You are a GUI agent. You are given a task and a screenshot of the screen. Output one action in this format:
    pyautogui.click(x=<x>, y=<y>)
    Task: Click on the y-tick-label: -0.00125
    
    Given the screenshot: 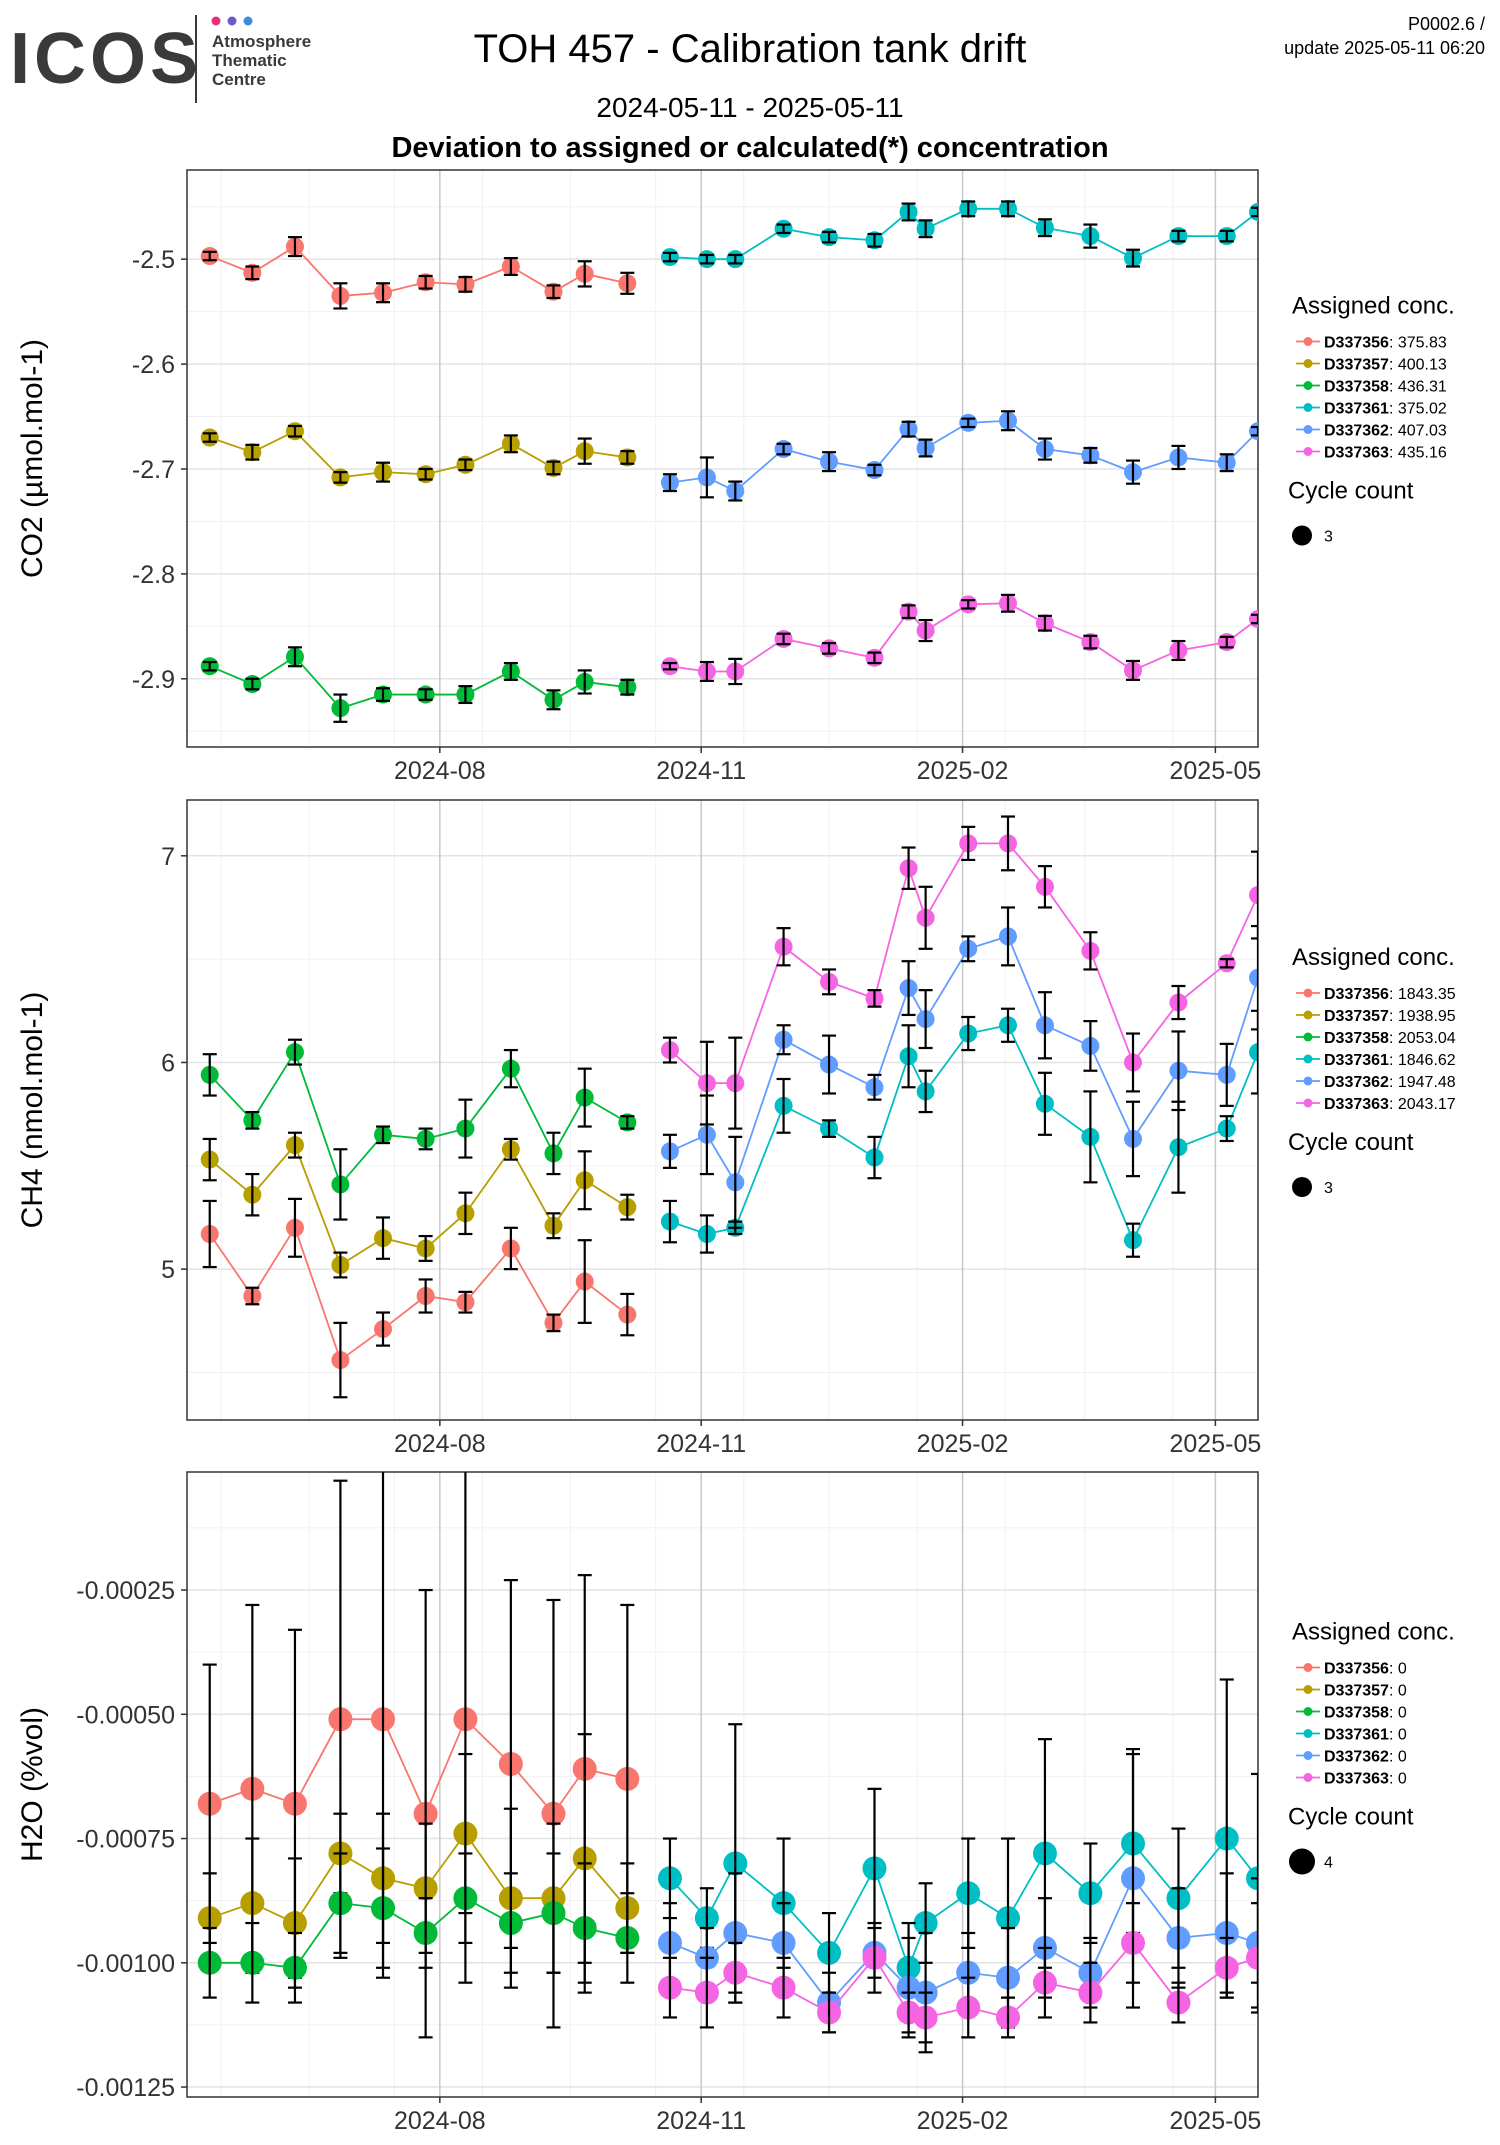 What is the action you would take?
    pyautogui.click(x=125, y=2088)
    